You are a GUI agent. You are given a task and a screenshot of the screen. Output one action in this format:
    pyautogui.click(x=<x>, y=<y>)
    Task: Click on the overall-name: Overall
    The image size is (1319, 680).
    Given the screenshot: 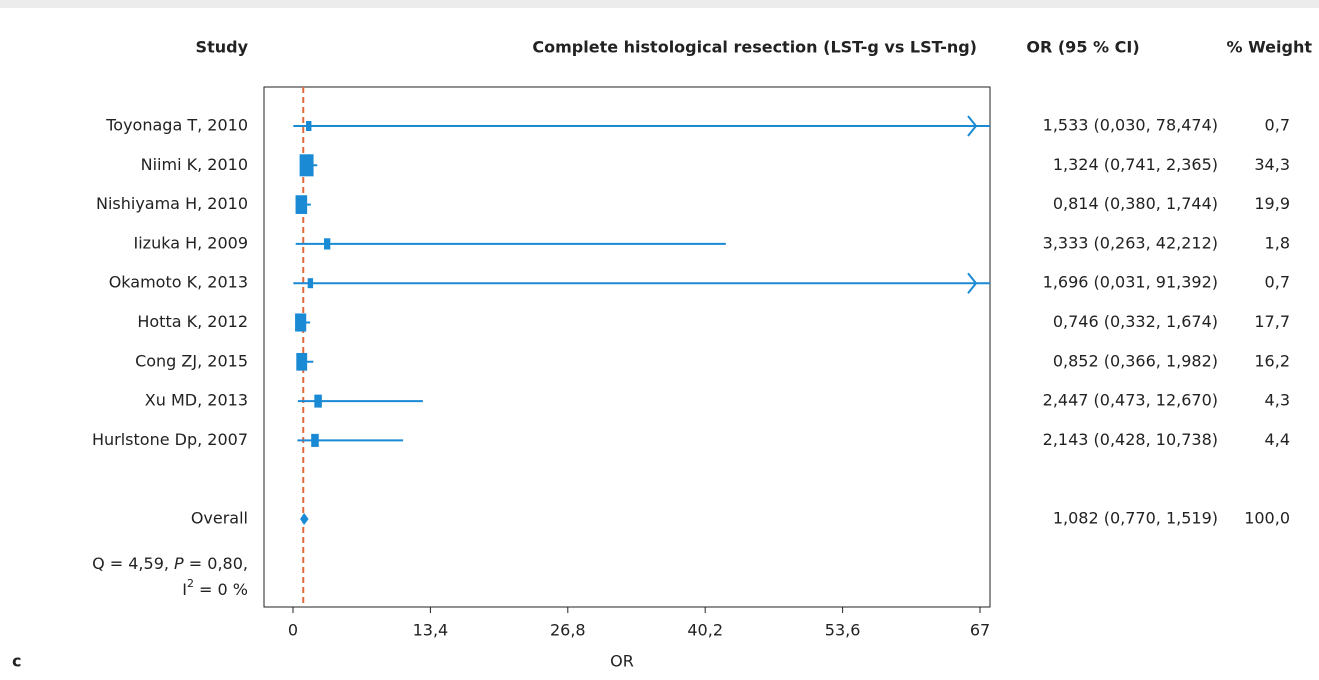 What is the action you would take?
    pyautogui.click(x=219, y=518)
    